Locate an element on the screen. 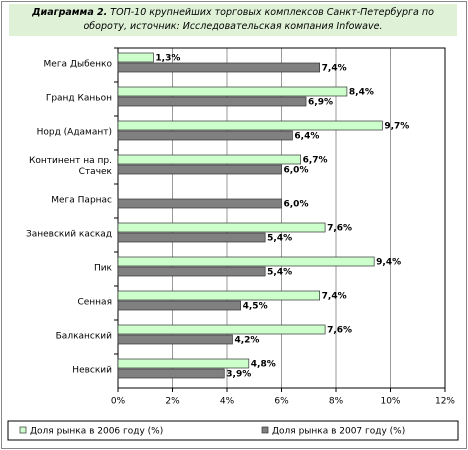  y-tick-label: Сенная is located at coordinates (94, 302).